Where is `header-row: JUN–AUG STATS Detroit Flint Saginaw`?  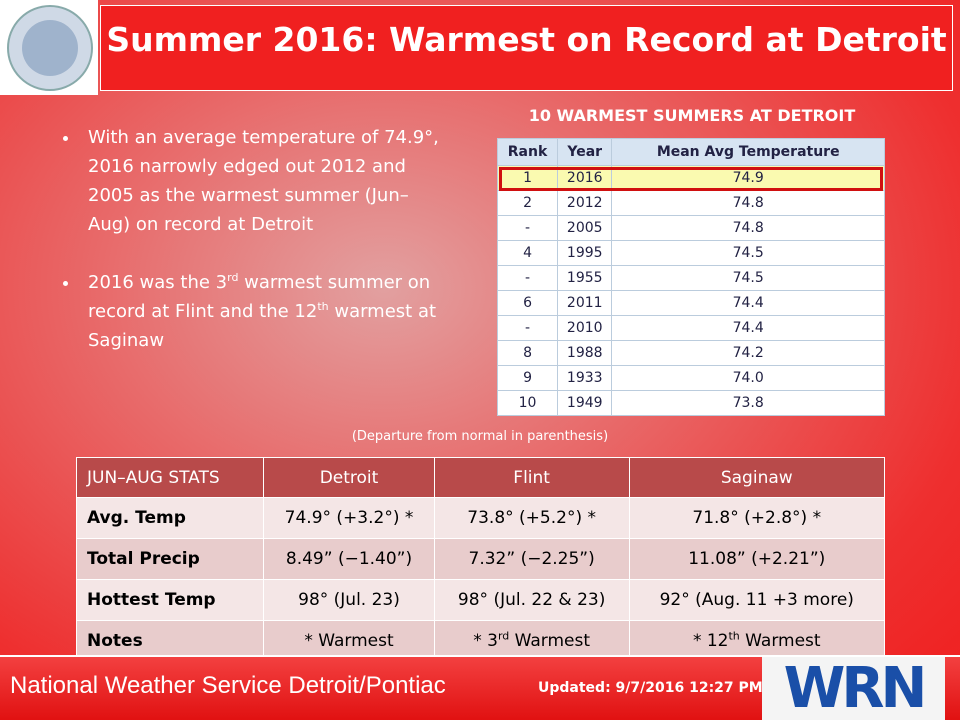 header-row: JUN–AUG STATS Detroit Flint Saginaw is located at coordinates (480, 477).